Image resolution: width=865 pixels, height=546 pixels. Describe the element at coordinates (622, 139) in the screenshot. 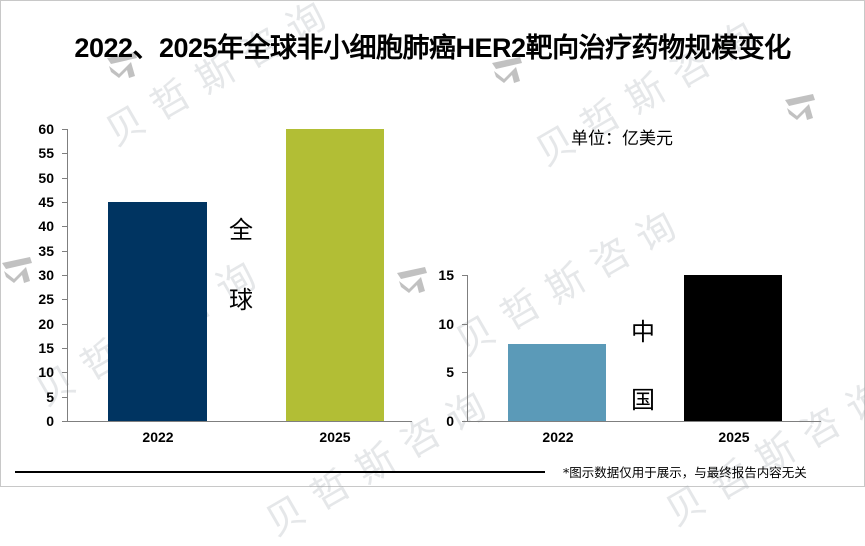

I see `unit-label: 单位：亿美元` at that location.